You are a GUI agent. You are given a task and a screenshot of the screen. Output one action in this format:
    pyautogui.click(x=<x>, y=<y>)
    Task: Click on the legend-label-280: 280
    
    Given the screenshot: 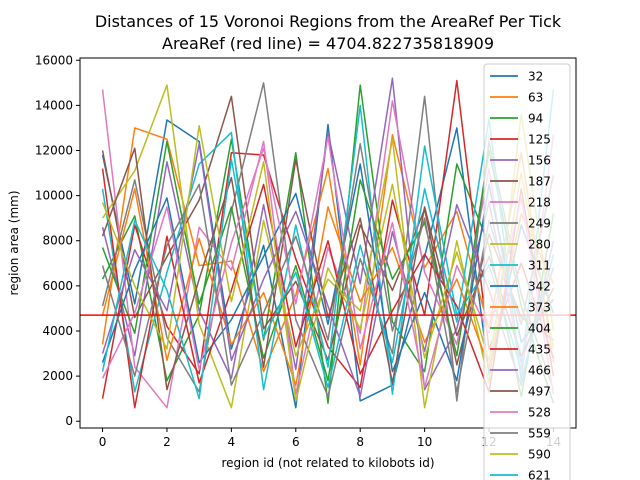 What is the action you would take?
    pyautogui.click(x=539, y=245)
    